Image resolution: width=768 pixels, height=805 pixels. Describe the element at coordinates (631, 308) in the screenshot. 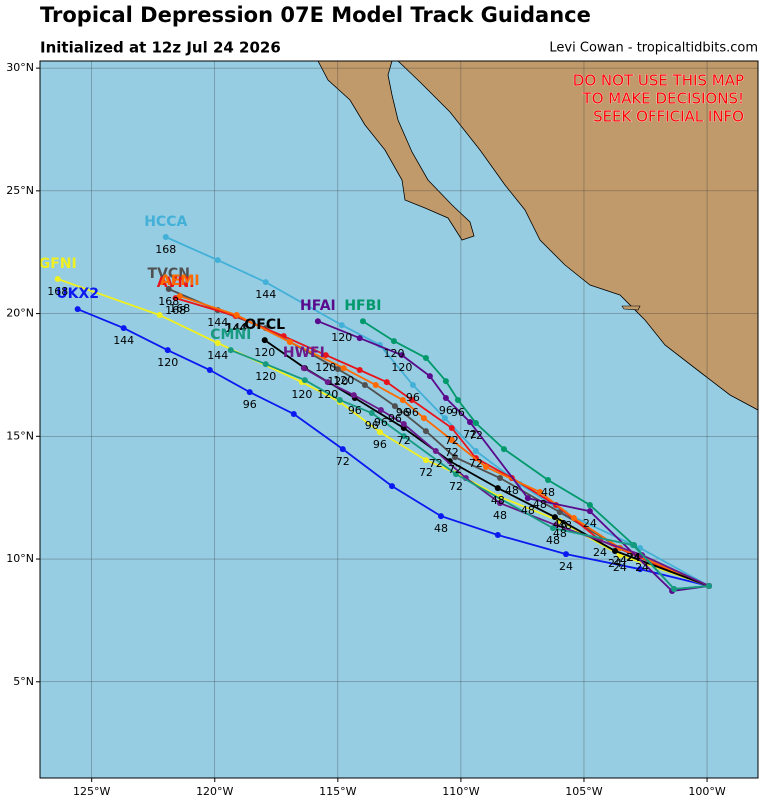

I see `island` at that location.